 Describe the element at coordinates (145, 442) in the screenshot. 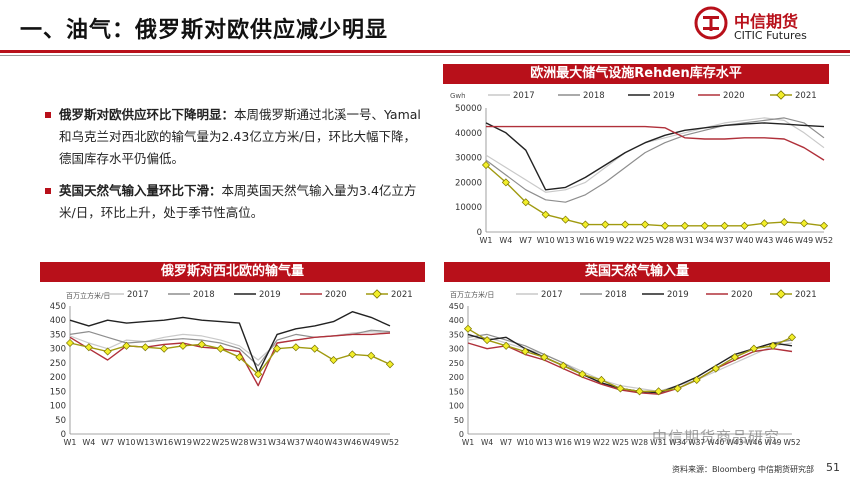

I see `x-tick-label: W13` at that location.